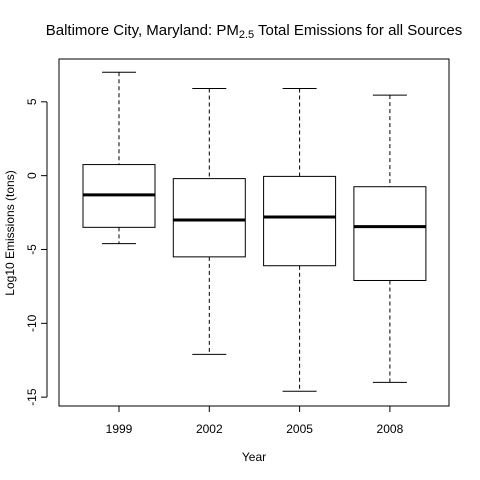  What do you see at coordinates (32, 397) in the screenshot?
I see `y-tick-label--15: -15` at bounding box center [32, 397].